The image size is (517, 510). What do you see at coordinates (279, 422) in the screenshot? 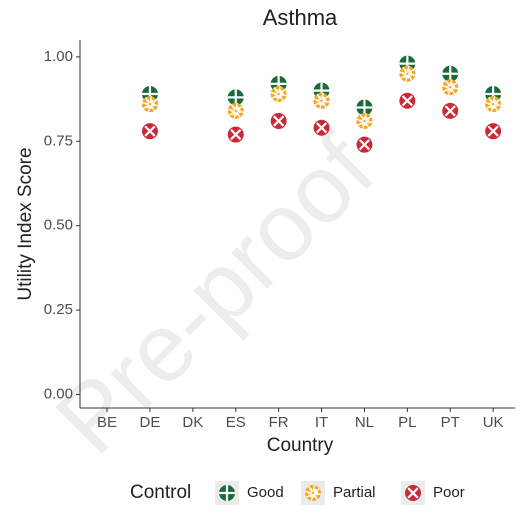
I see `x-tick-label: FR` at bounding box center [279, 422].